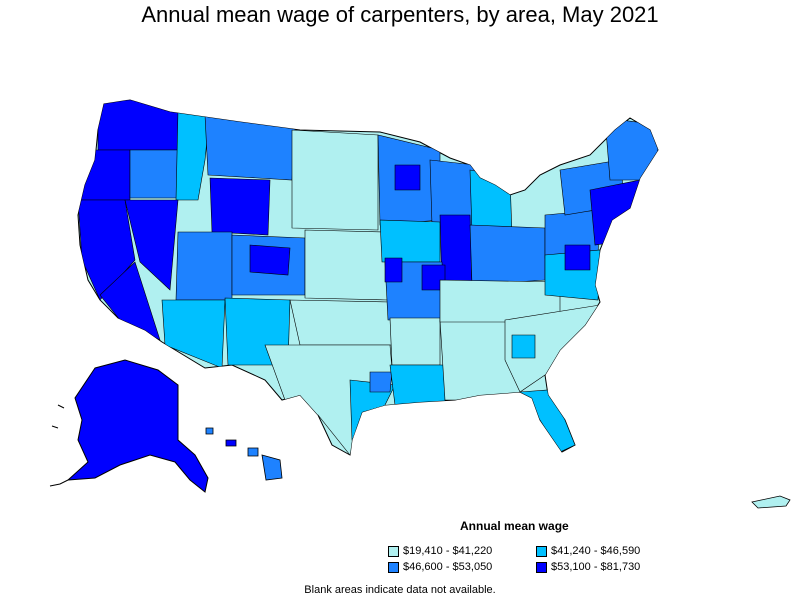 This screenshot has height=600, width=800. I want to click on hawaii-oahu, so click(231, 443).